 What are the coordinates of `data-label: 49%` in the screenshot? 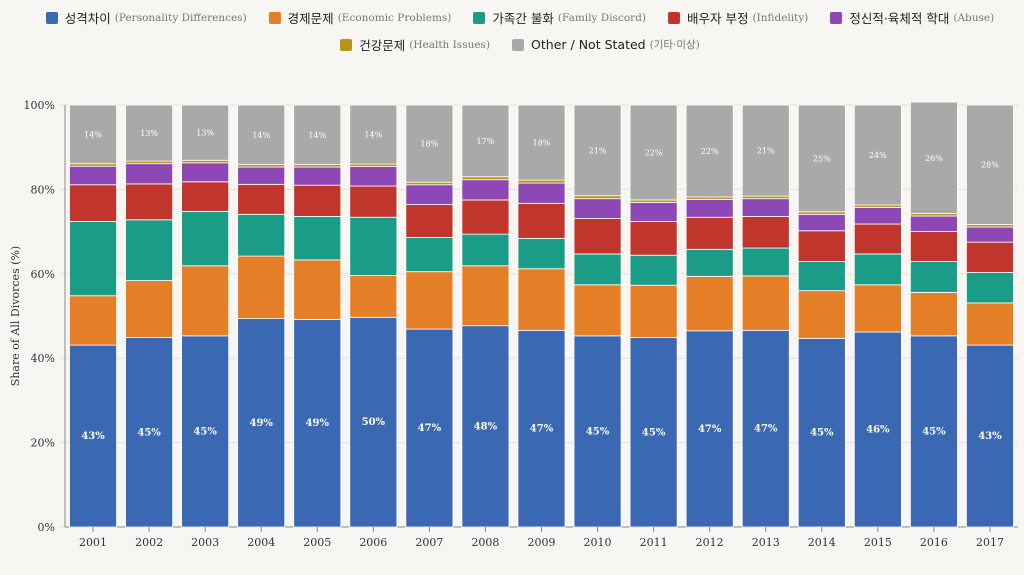 It's located at (261, 423).